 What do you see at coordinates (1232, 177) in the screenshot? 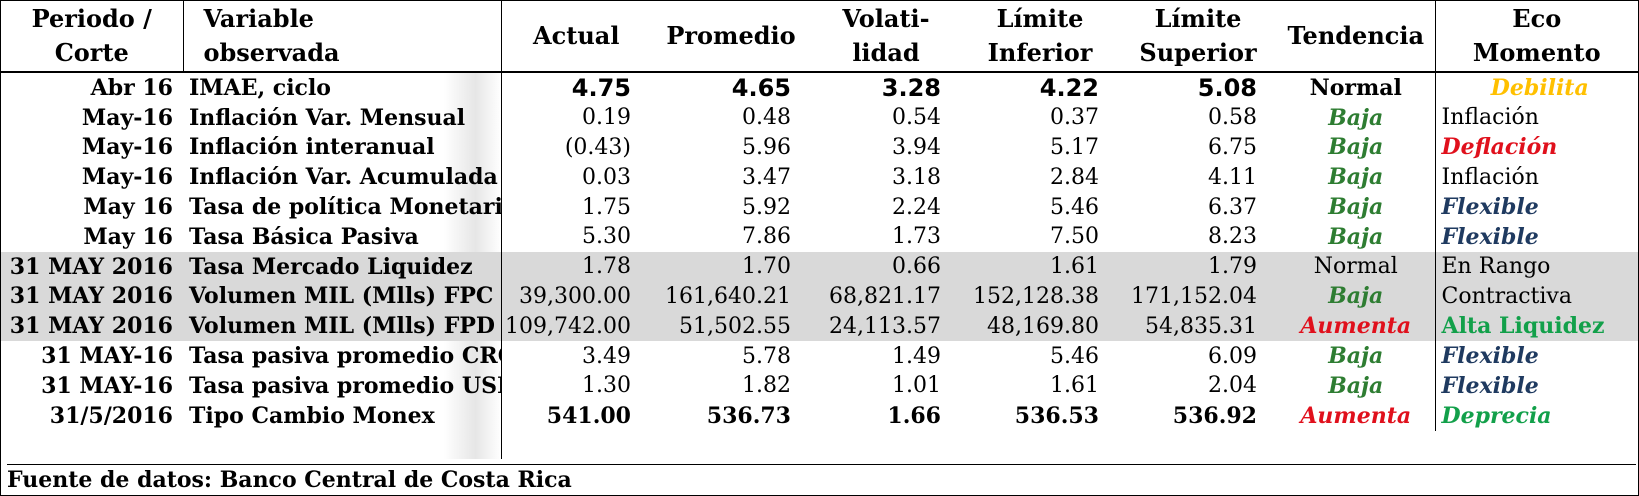
I see `cell-limite-superior: 4.11` at bounding box center [1232, 177].